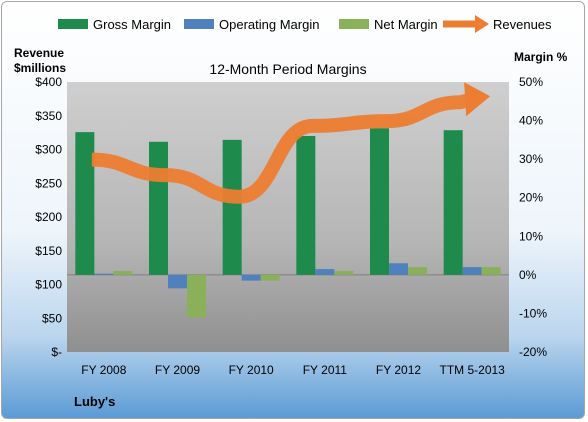 The image size is (588, 422). Describe the element at coordinates (472, 370) in the screenshot. I see `x-tick-label: TTM 5-2013` at that location.